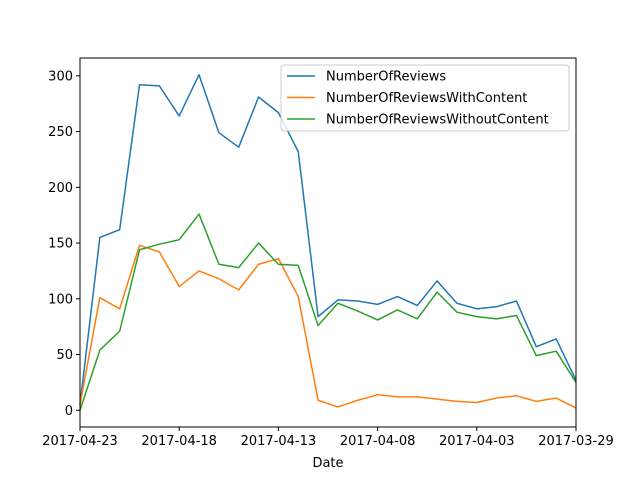  I want to click on y-axis: 0 50 100 150 200 250 300, so click(64, 244).